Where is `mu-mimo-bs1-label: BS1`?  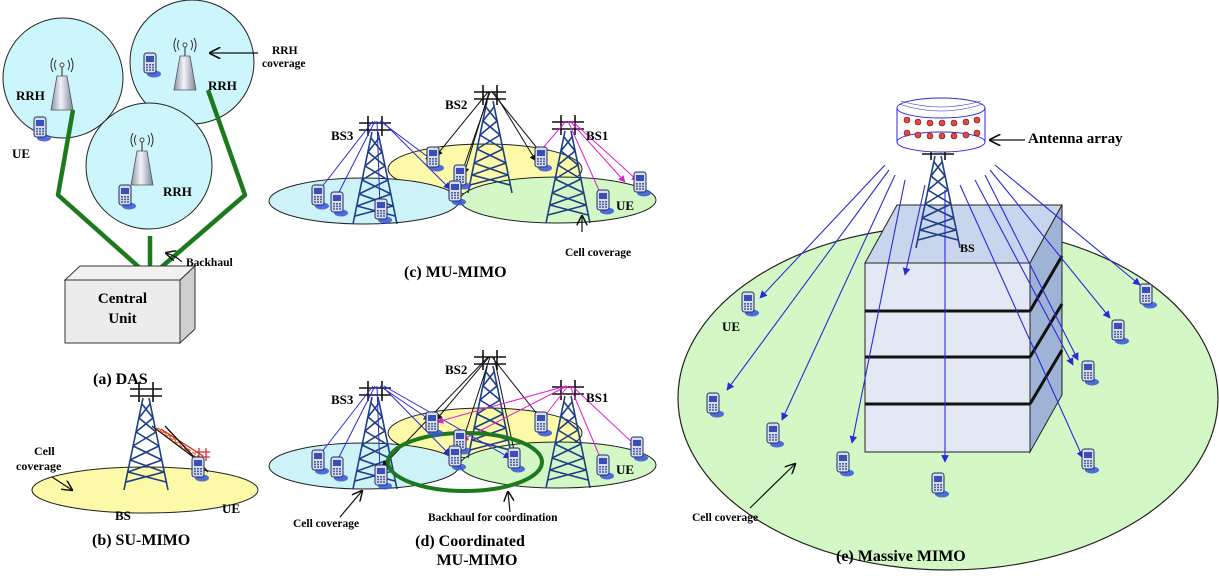 mu-mimo-bs1-label: BS1 is located at coordinates (597, 135).